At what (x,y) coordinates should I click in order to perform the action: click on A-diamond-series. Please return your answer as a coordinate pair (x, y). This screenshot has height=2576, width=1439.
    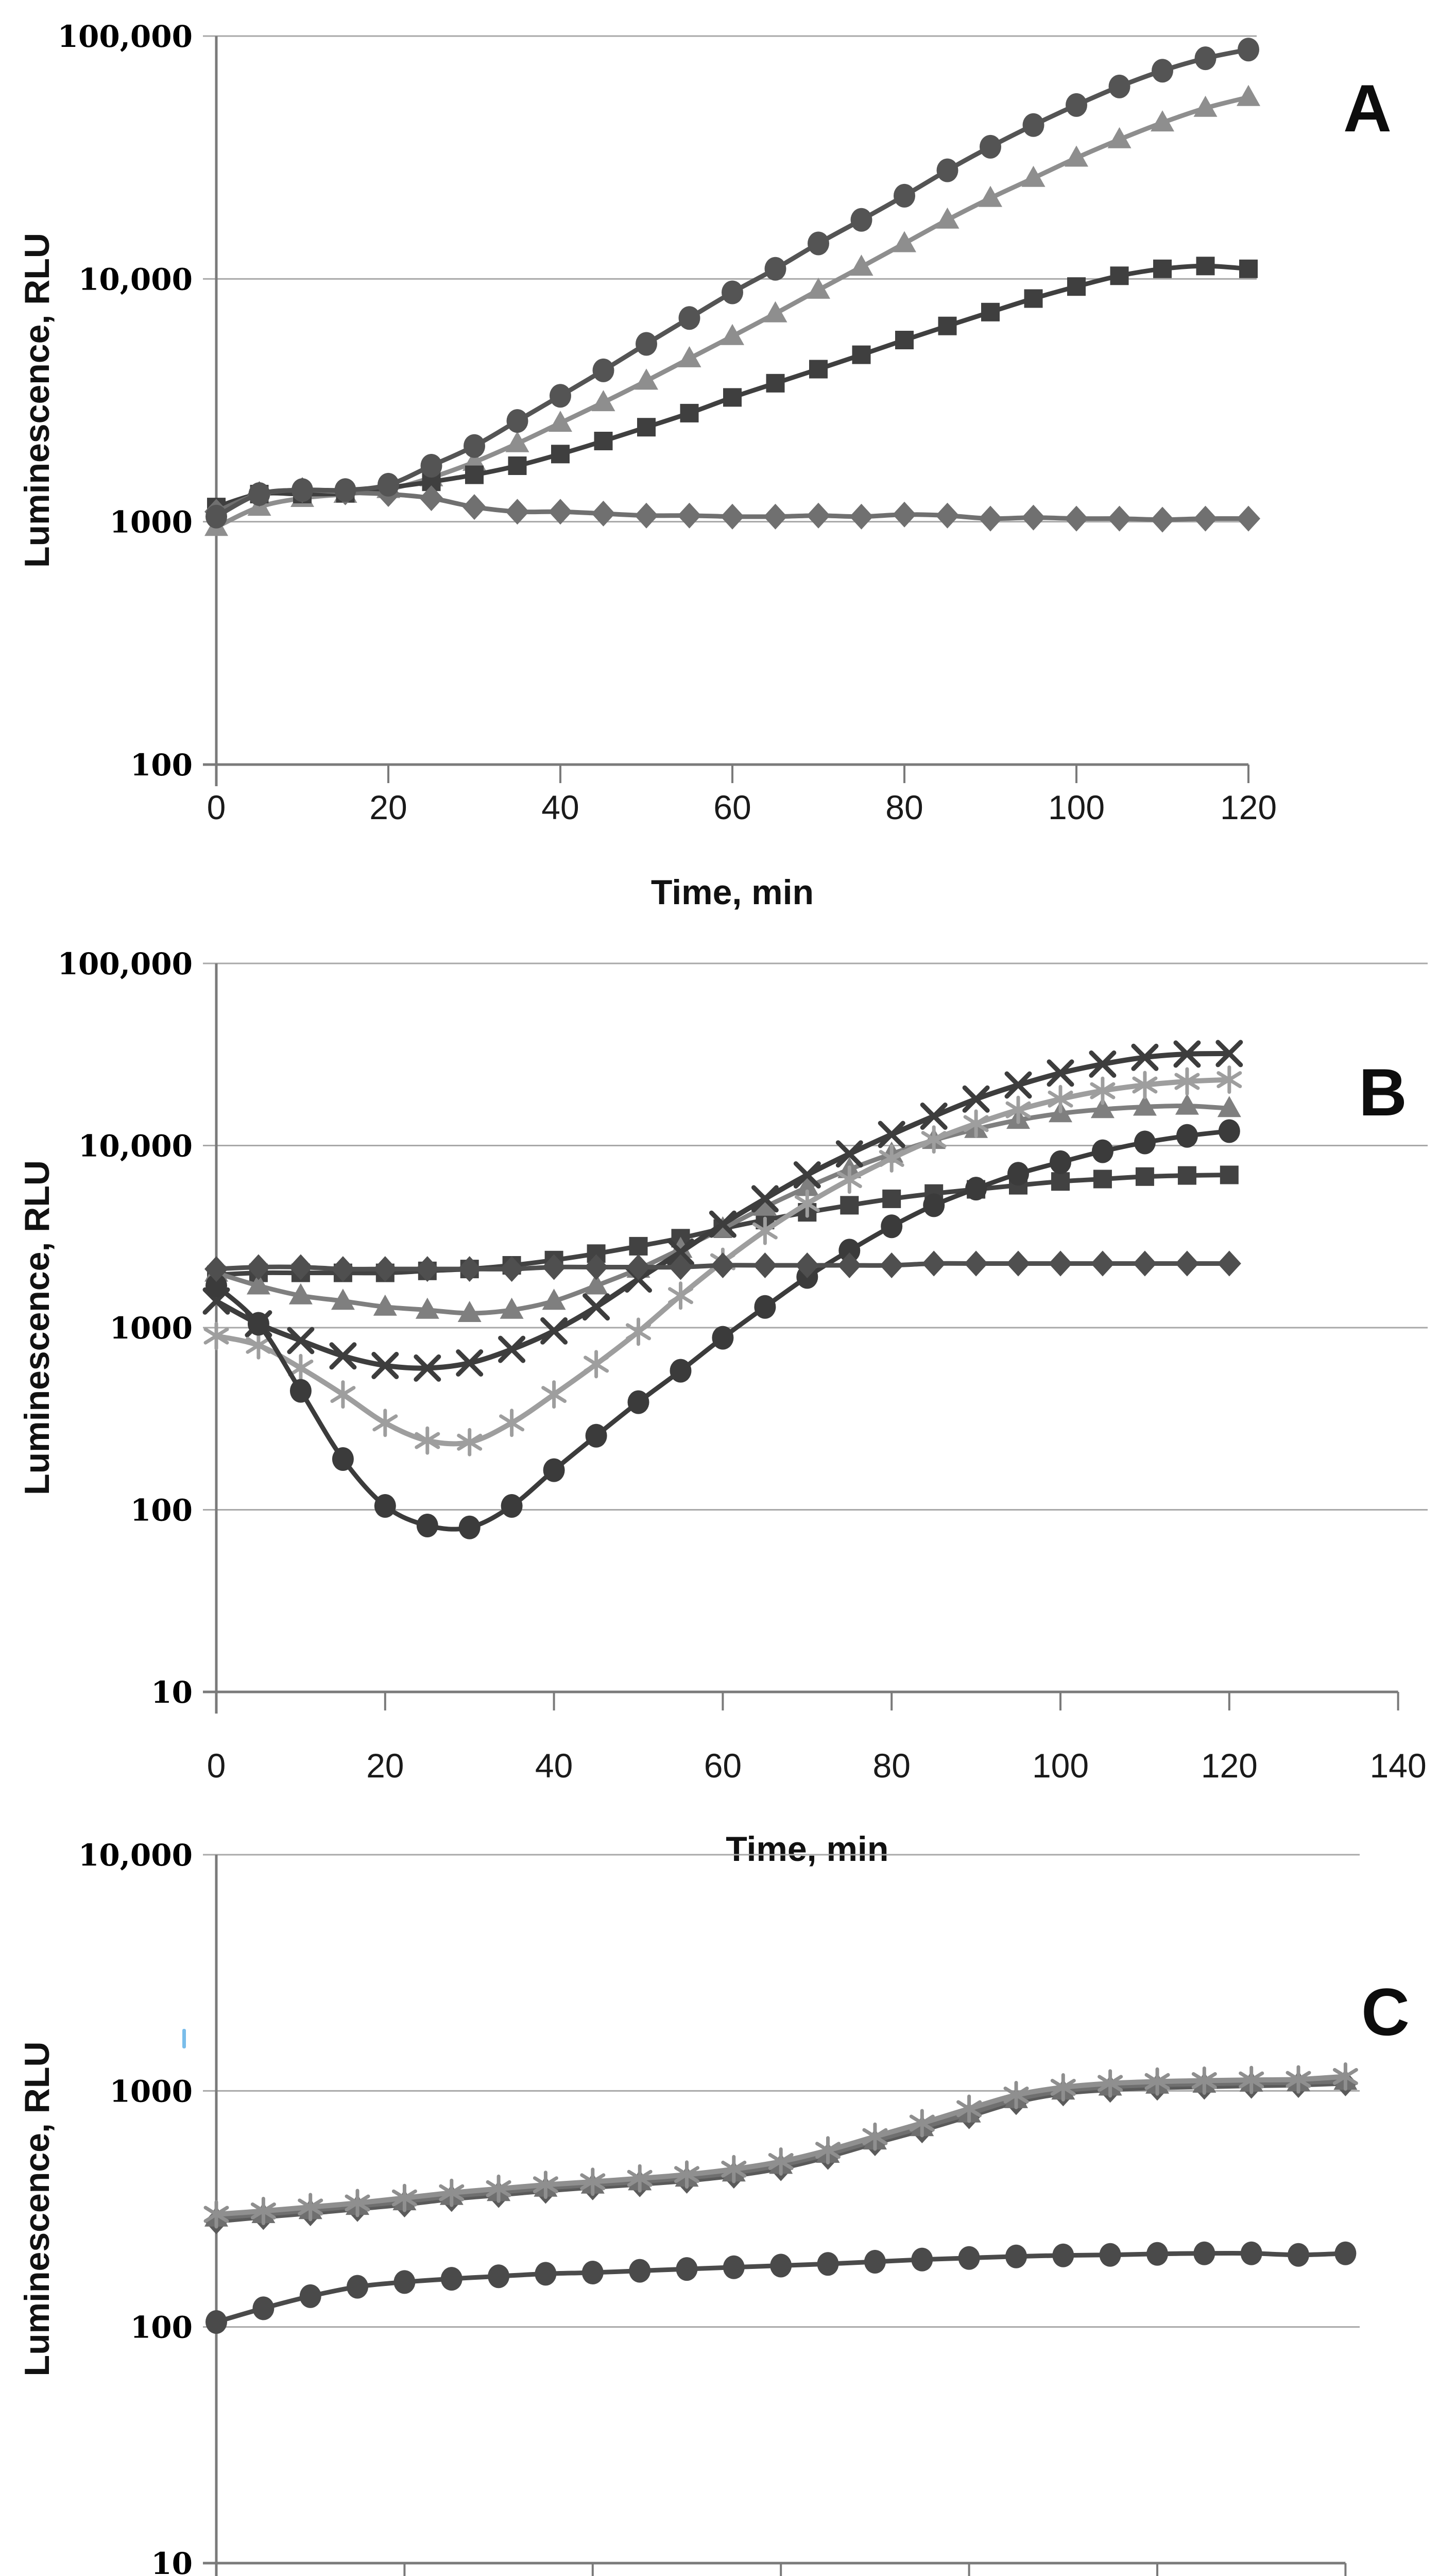
    Looking at the image, I should click on (732, 505).